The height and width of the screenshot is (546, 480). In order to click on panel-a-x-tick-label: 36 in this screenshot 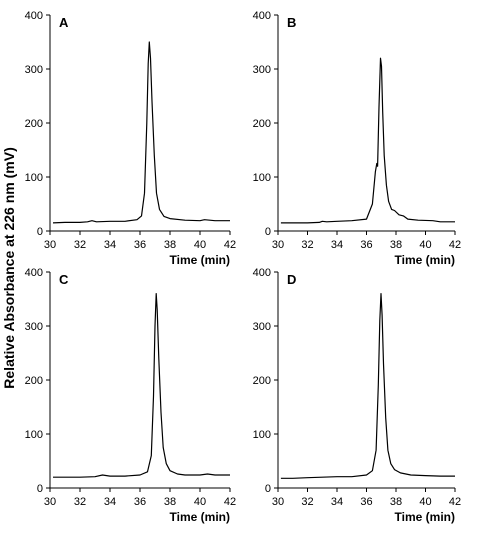, I will do `click(140, 245)`.